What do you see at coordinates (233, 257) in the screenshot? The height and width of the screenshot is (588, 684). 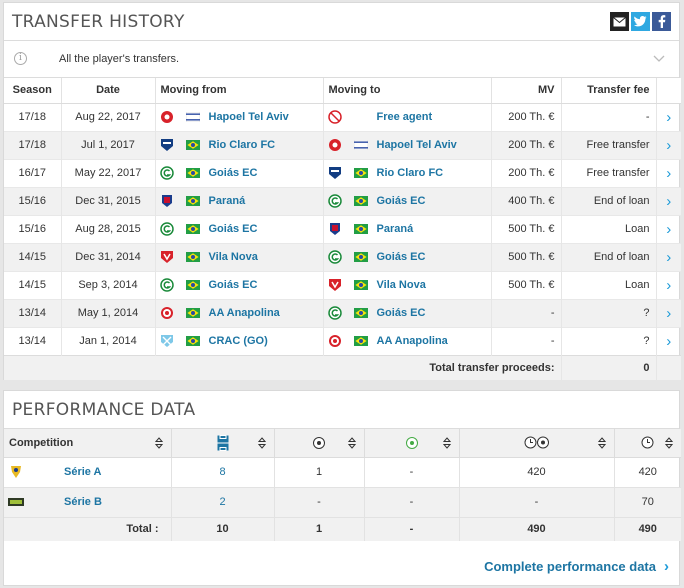 I see `moving-from-club-link: Vila Nova` at bounding box center [233, 257].